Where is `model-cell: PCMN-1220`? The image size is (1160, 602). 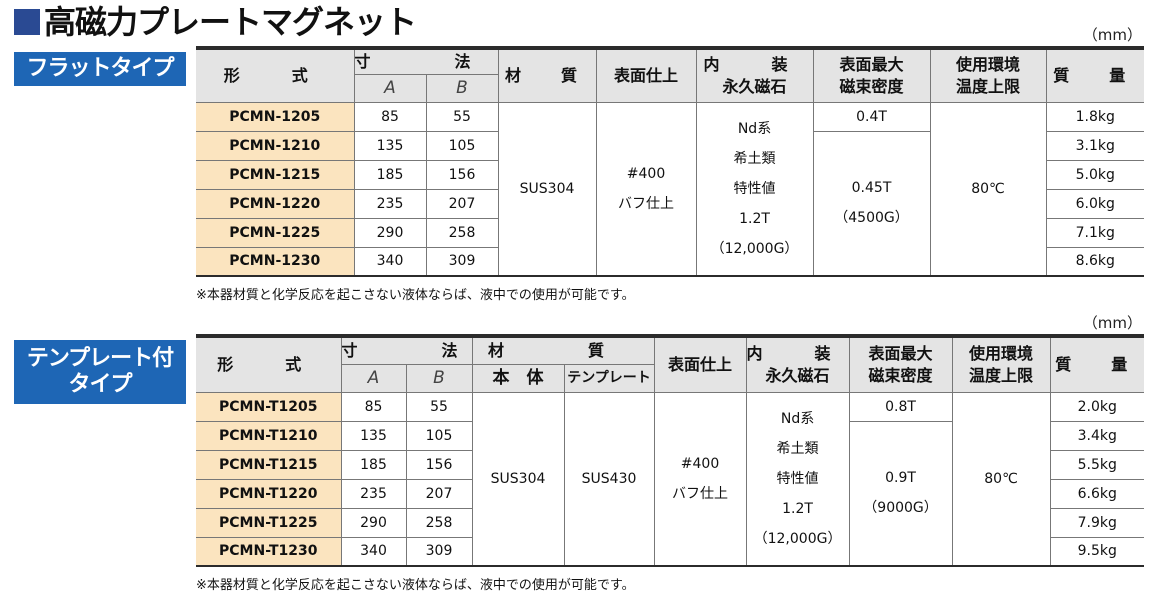
model-cell: PCMN-1220 is located at coordinates (275, 203).